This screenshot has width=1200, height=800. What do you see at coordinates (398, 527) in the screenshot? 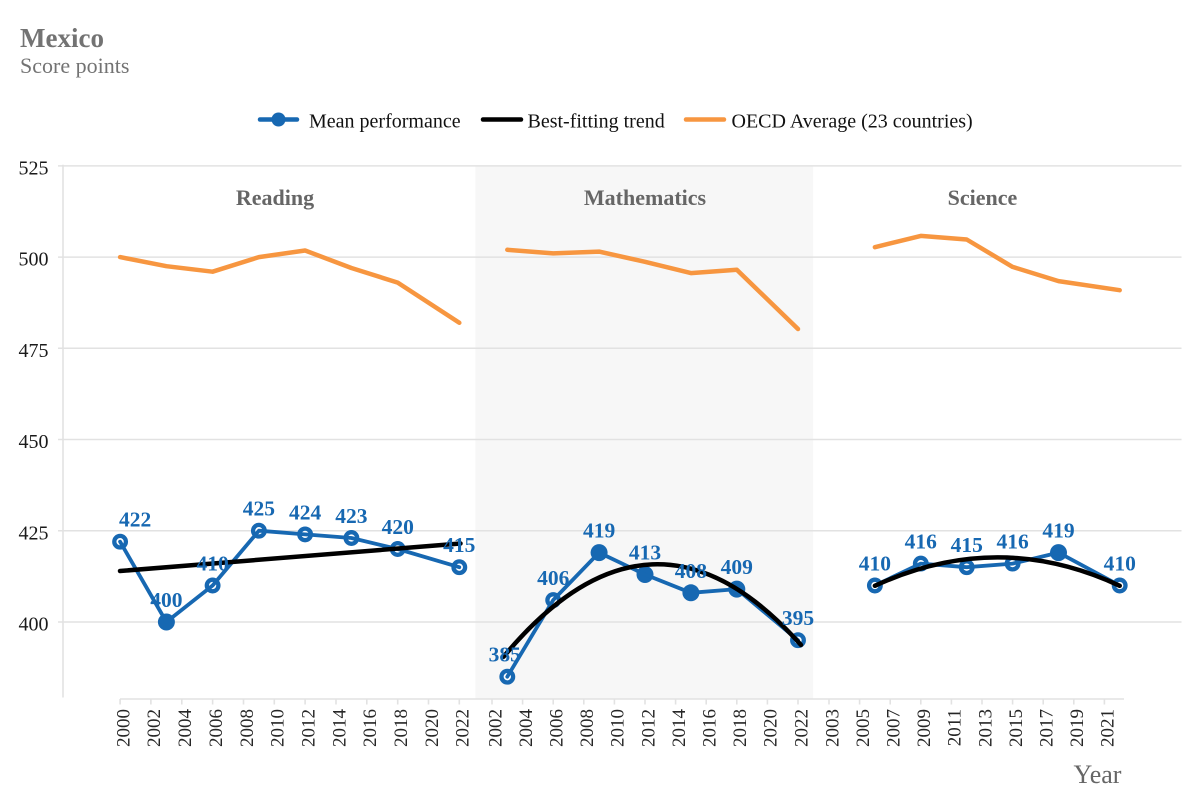
I see `svg-text: 420` at bounding box center [398, 527].